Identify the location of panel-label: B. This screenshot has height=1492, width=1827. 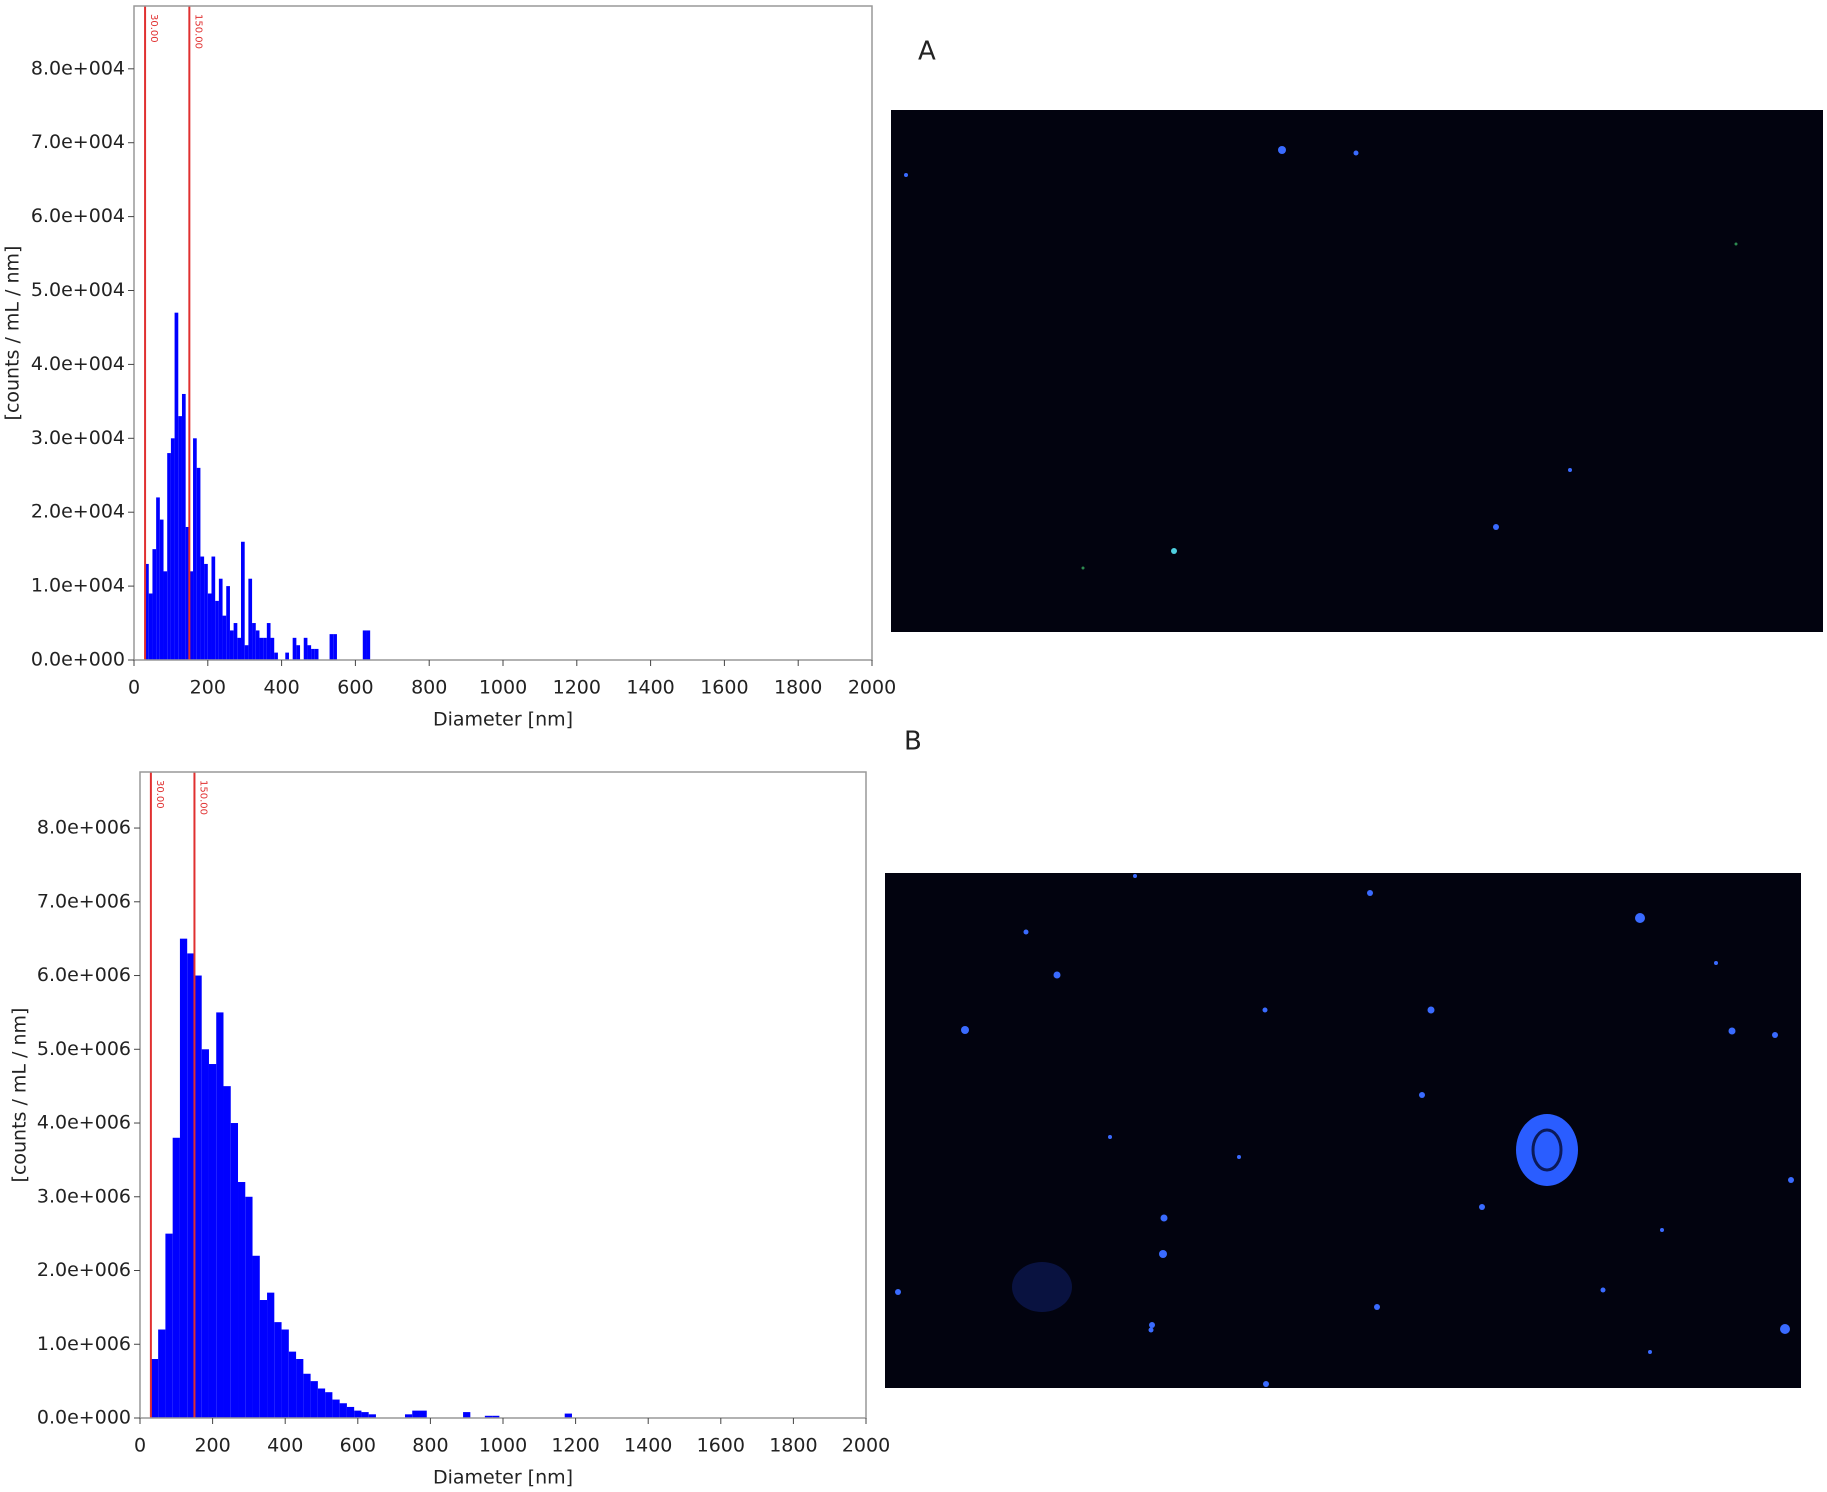
(913, 742).